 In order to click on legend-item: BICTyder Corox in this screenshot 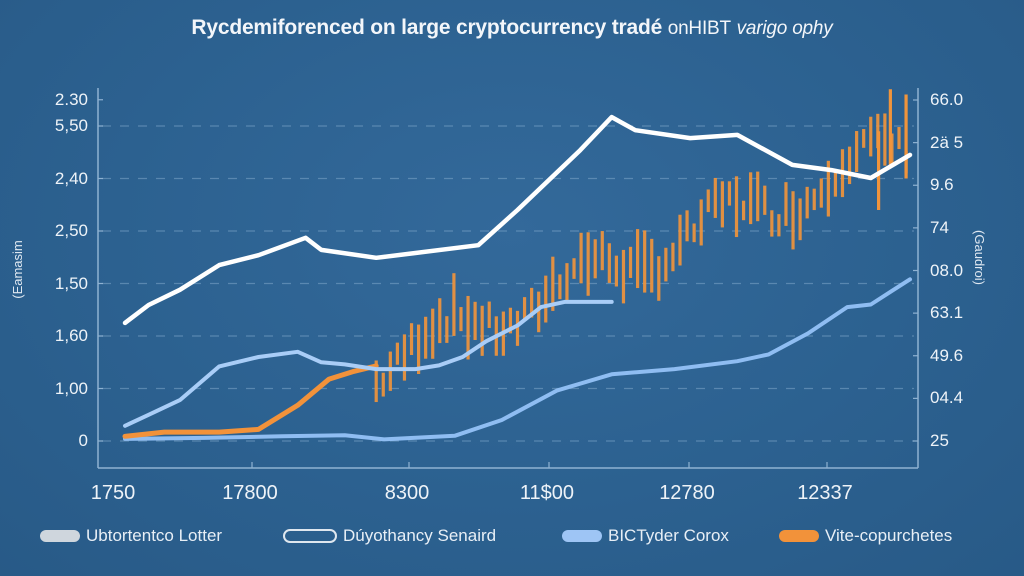, I will do `click(645, 536)`.